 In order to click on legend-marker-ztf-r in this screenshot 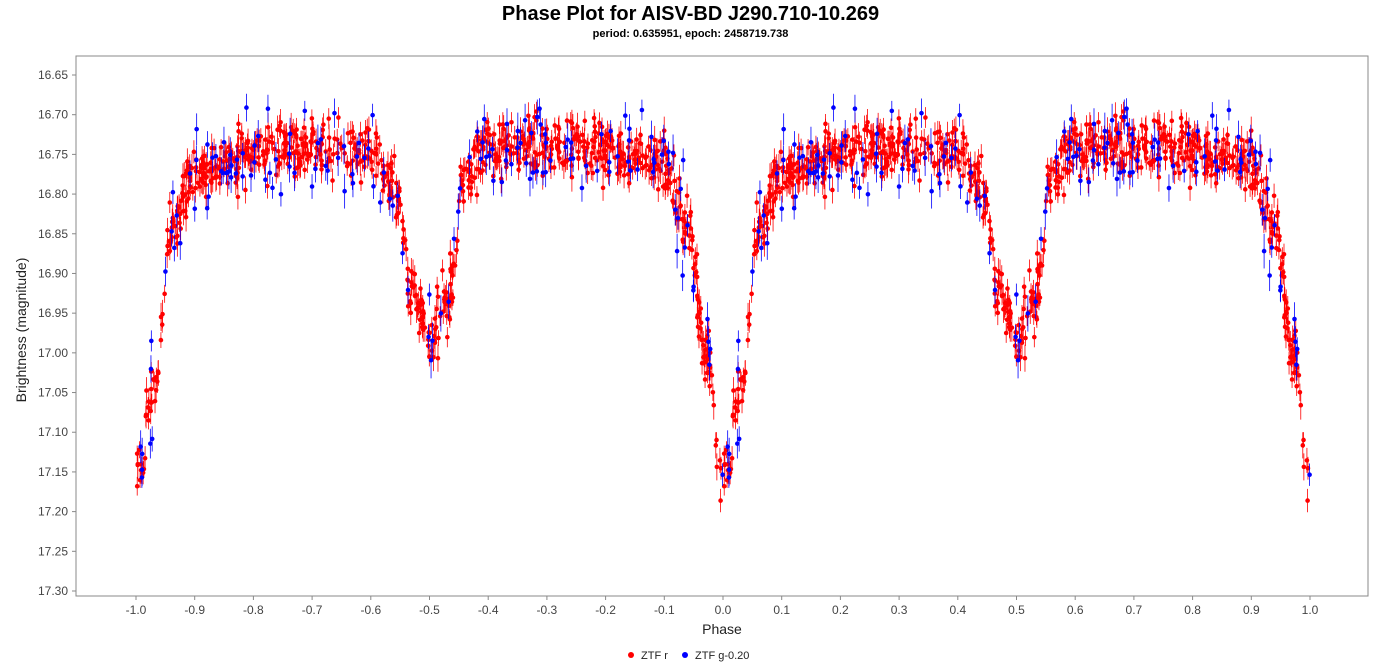, I will do `click(631, 655)`.